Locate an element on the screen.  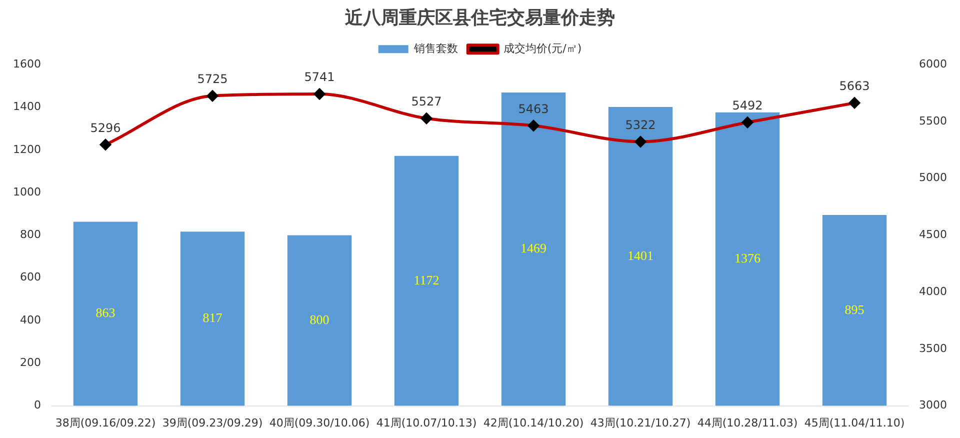
x-tick-label: 41周(10.07/10.13) is located at coordinates (426, 423).